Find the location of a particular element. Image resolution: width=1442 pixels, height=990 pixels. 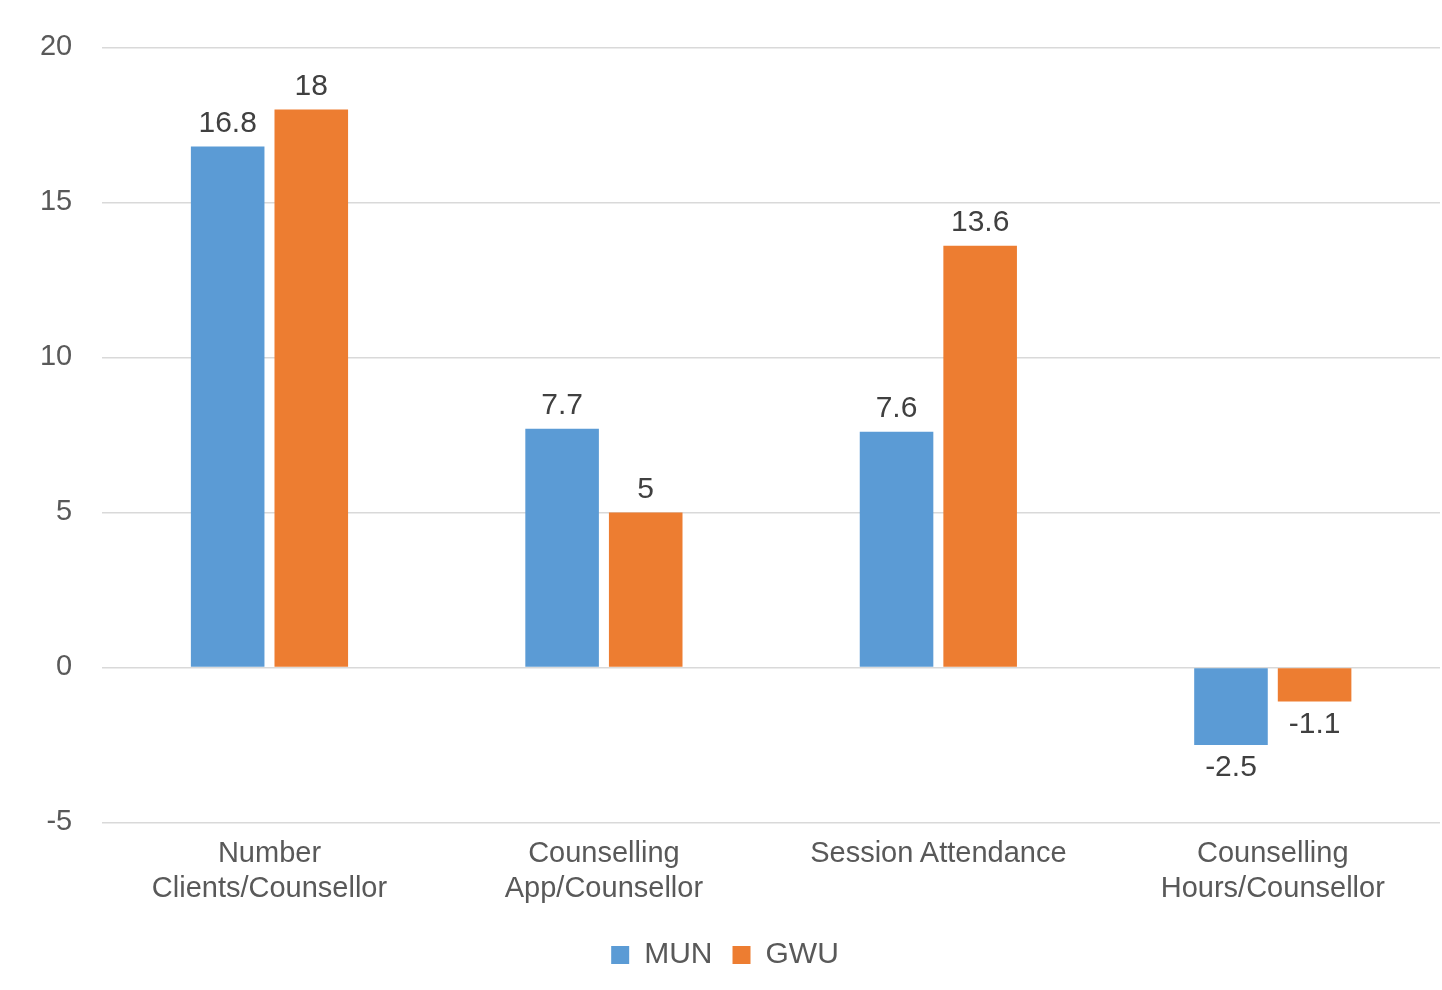

x-tick-label: Number Clients/Counsellor is located at coordinates (269, 869).